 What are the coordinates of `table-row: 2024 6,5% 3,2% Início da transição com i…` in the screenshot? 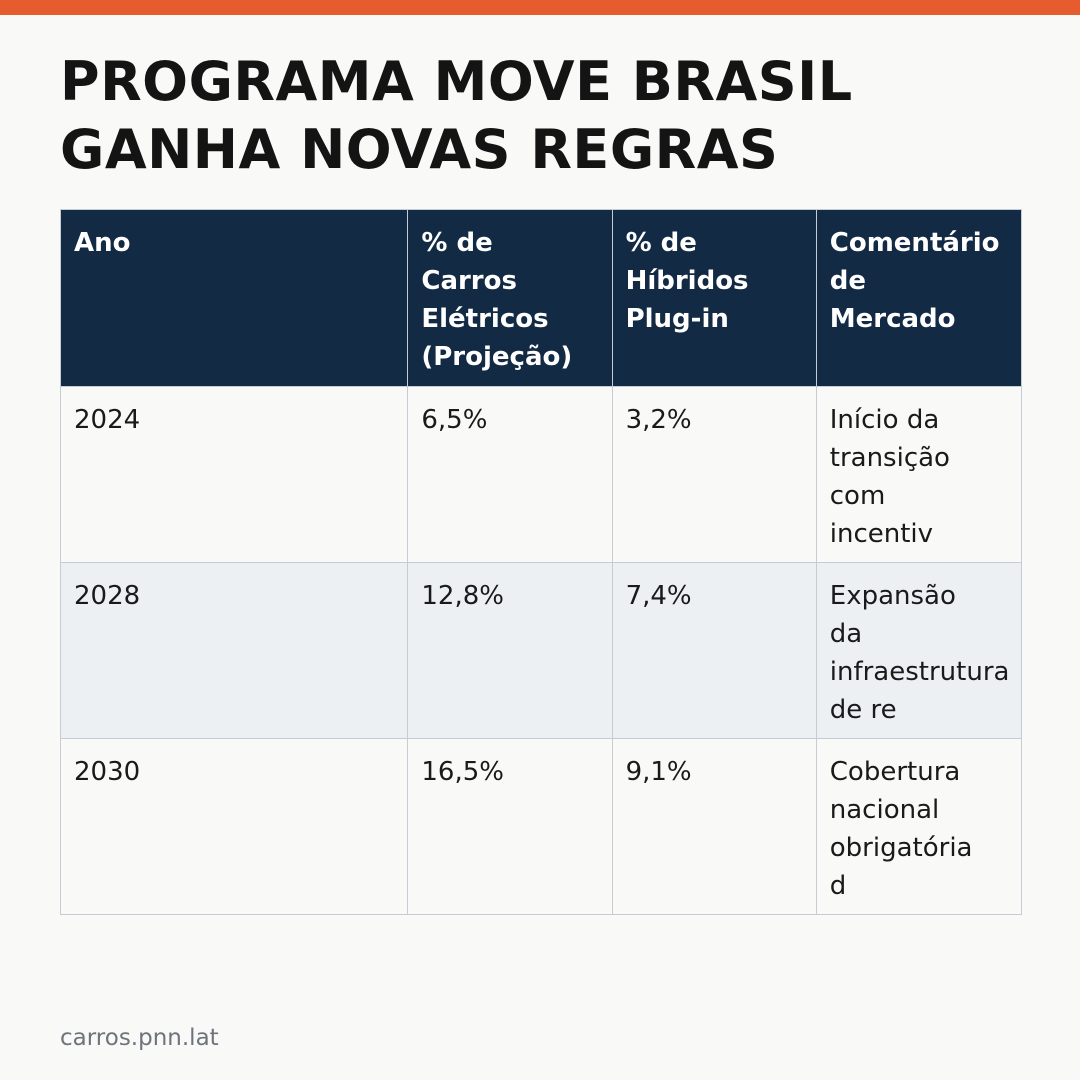 It's located at (541, 474).